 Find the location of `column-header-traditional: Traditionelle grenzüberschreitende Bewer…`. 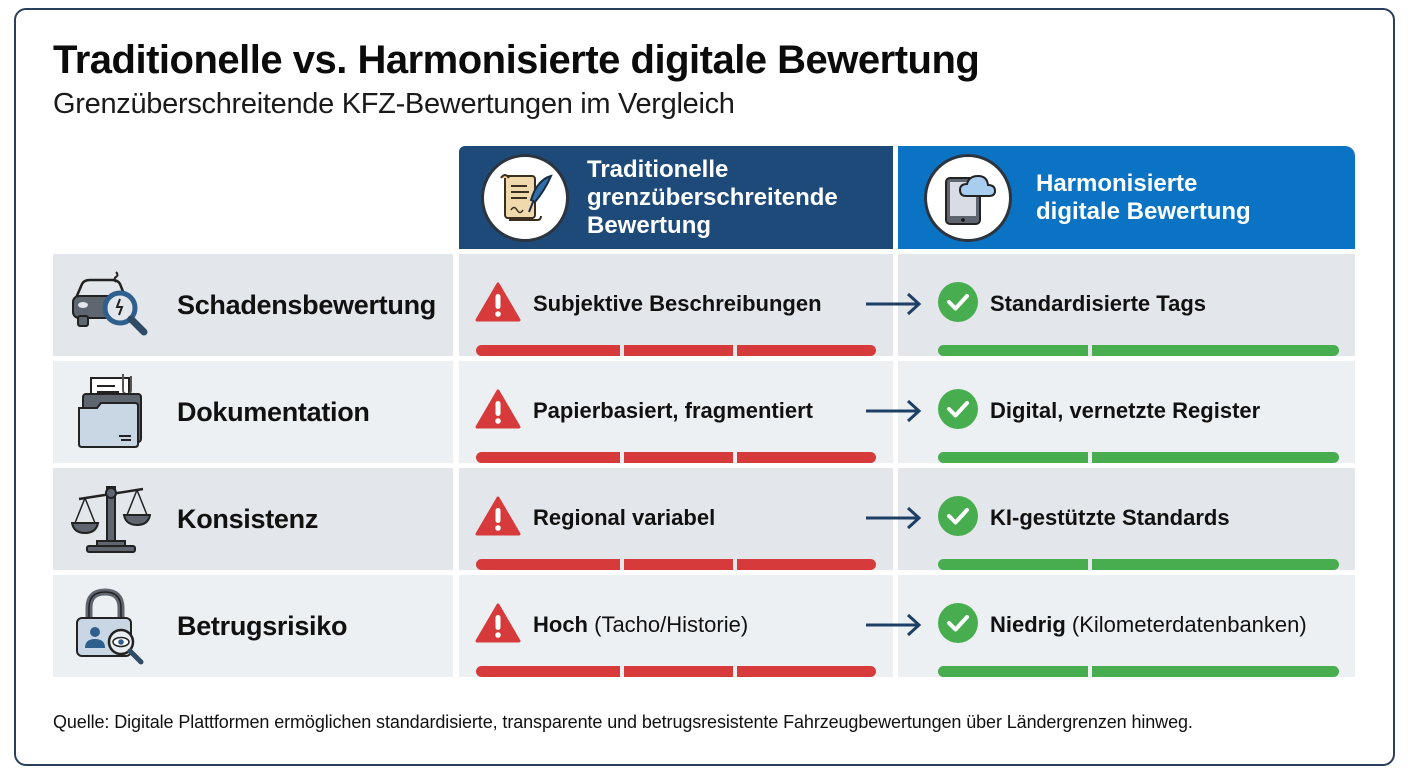

column-header-traditional: Traditionelle grenzüberschreitende Bewer… is located at coordinates (676, 197).